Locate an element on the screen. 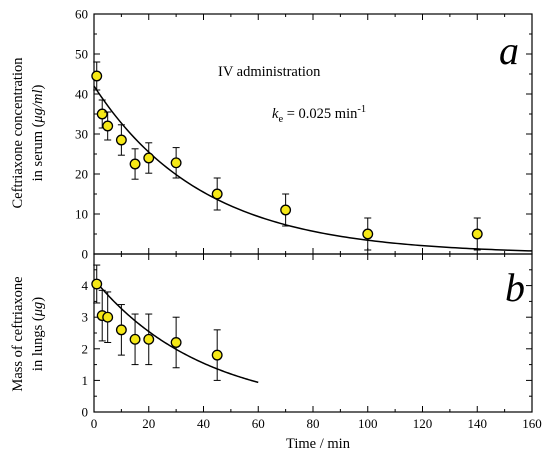 The height and width of the screenshot is (456, 550). panel-a-y-tick-label-6: 60 is located at coordinates (81, 14).